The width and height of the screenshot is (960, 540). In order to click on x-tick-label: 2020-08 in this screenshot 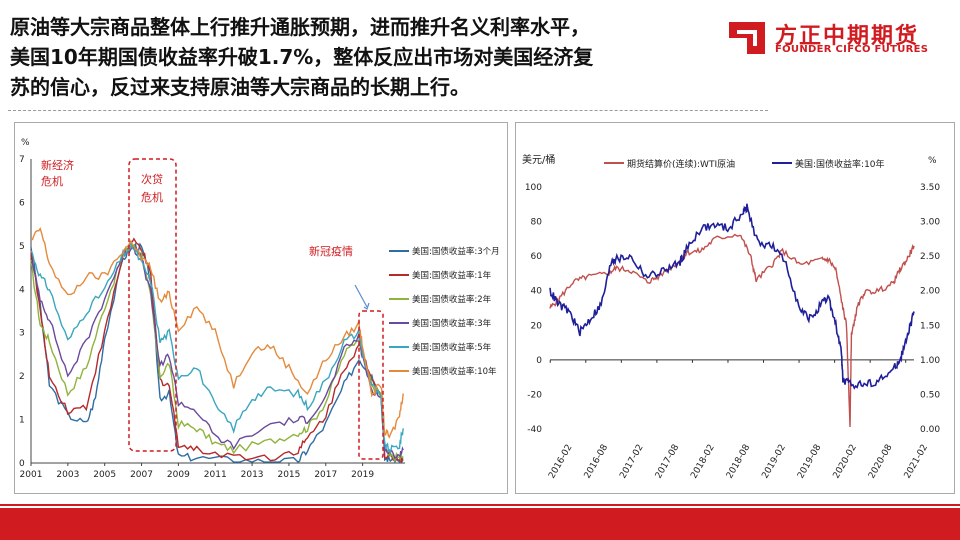, I will do `click(881, 462)`.